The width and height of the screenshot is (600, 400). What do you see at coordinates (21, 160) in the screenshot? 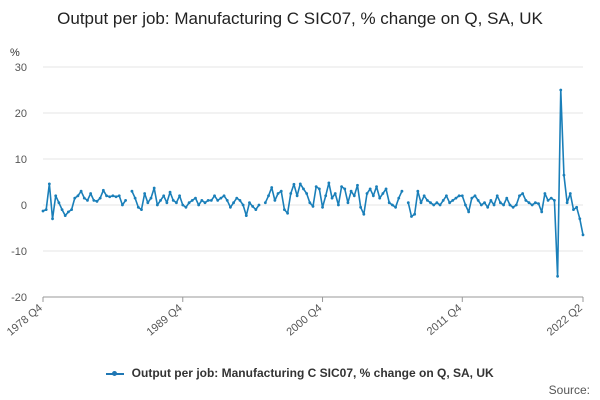
I see `y-tick-label: 10` at bounding box center [21, 160].